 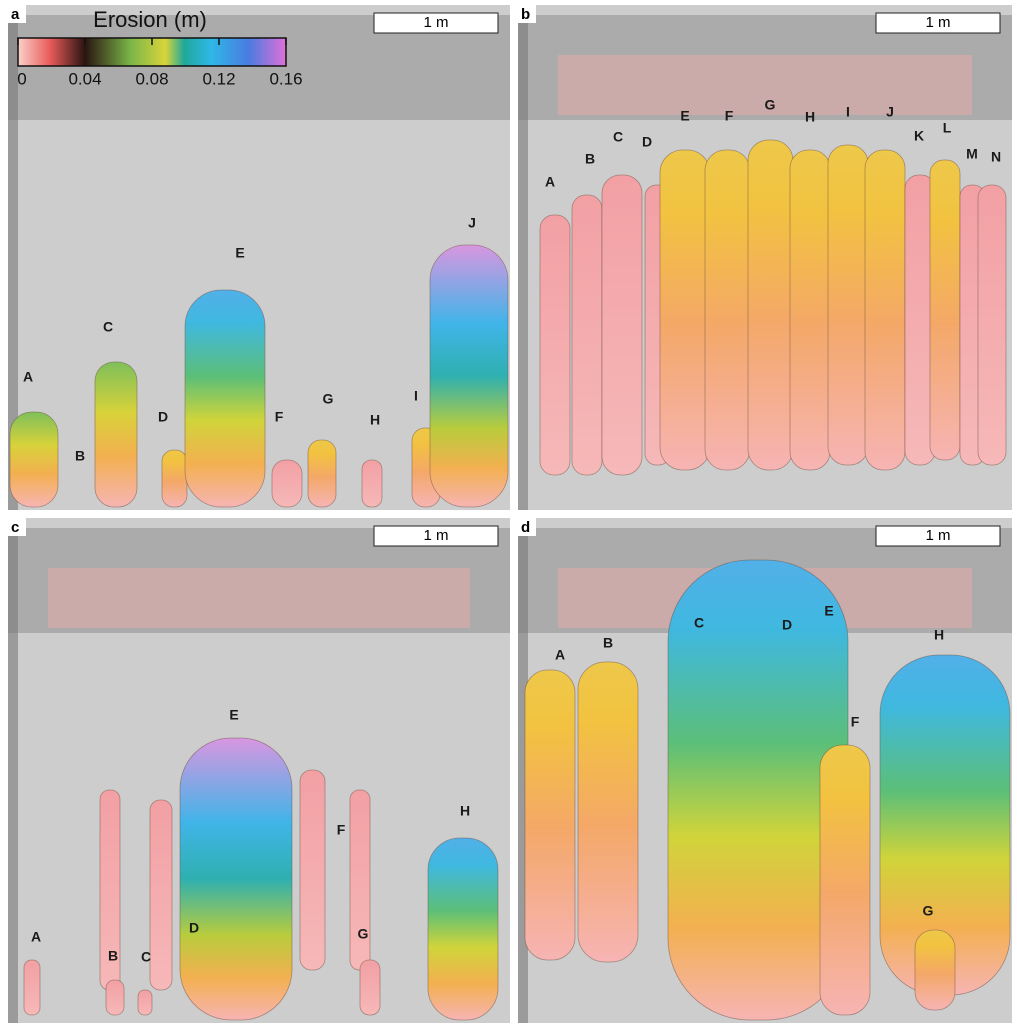 What do you see at coordinates (972, 154) in the screenshot?
I see `channel-label: M` at bounding box center [972, 154].